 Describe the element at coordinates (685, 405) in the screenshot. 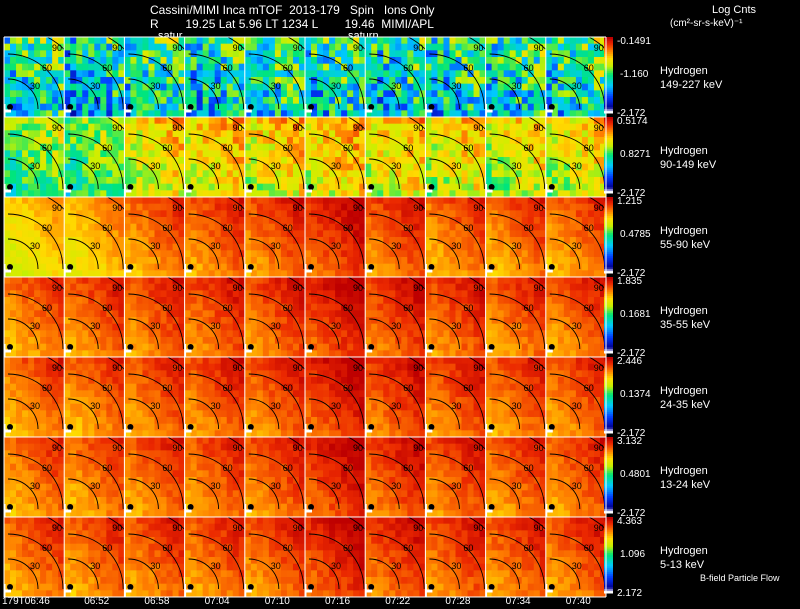

I see `energy-range-label: 24-35 keV` at that location.